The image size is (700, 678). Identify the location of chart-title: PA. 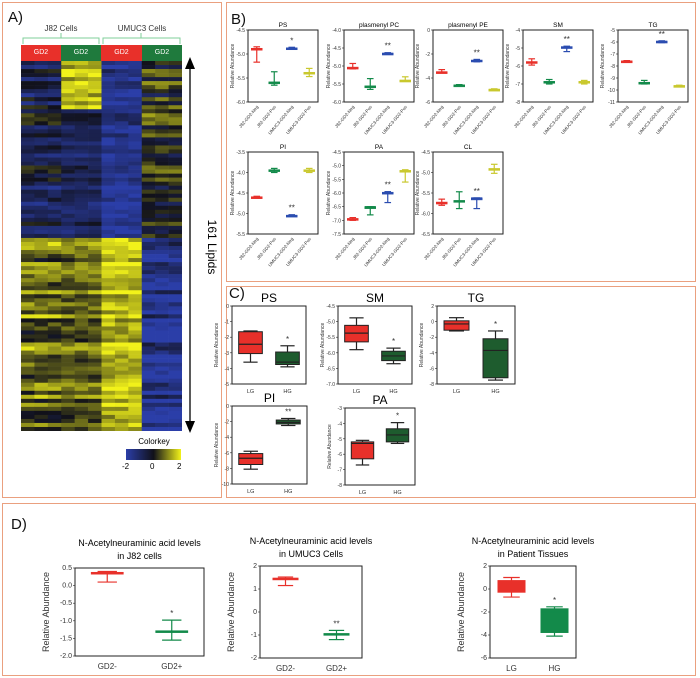
(379, 147).